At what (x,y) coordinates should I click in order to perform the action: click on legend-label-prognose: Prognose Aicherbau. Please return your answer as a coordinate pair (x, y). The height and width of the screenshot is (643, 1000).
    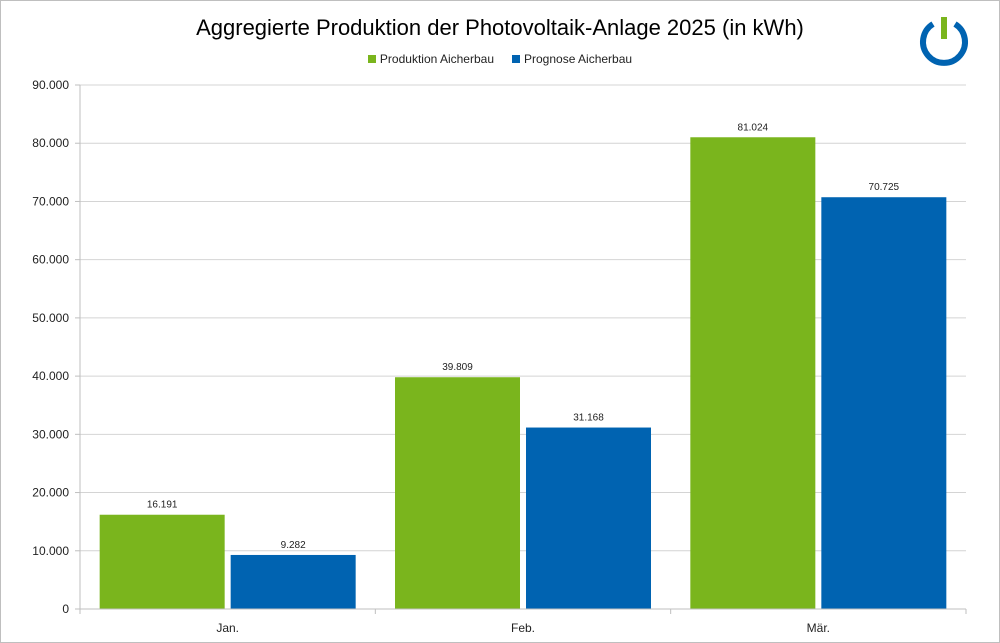
    Looking at the image, I should click on (578, 59).